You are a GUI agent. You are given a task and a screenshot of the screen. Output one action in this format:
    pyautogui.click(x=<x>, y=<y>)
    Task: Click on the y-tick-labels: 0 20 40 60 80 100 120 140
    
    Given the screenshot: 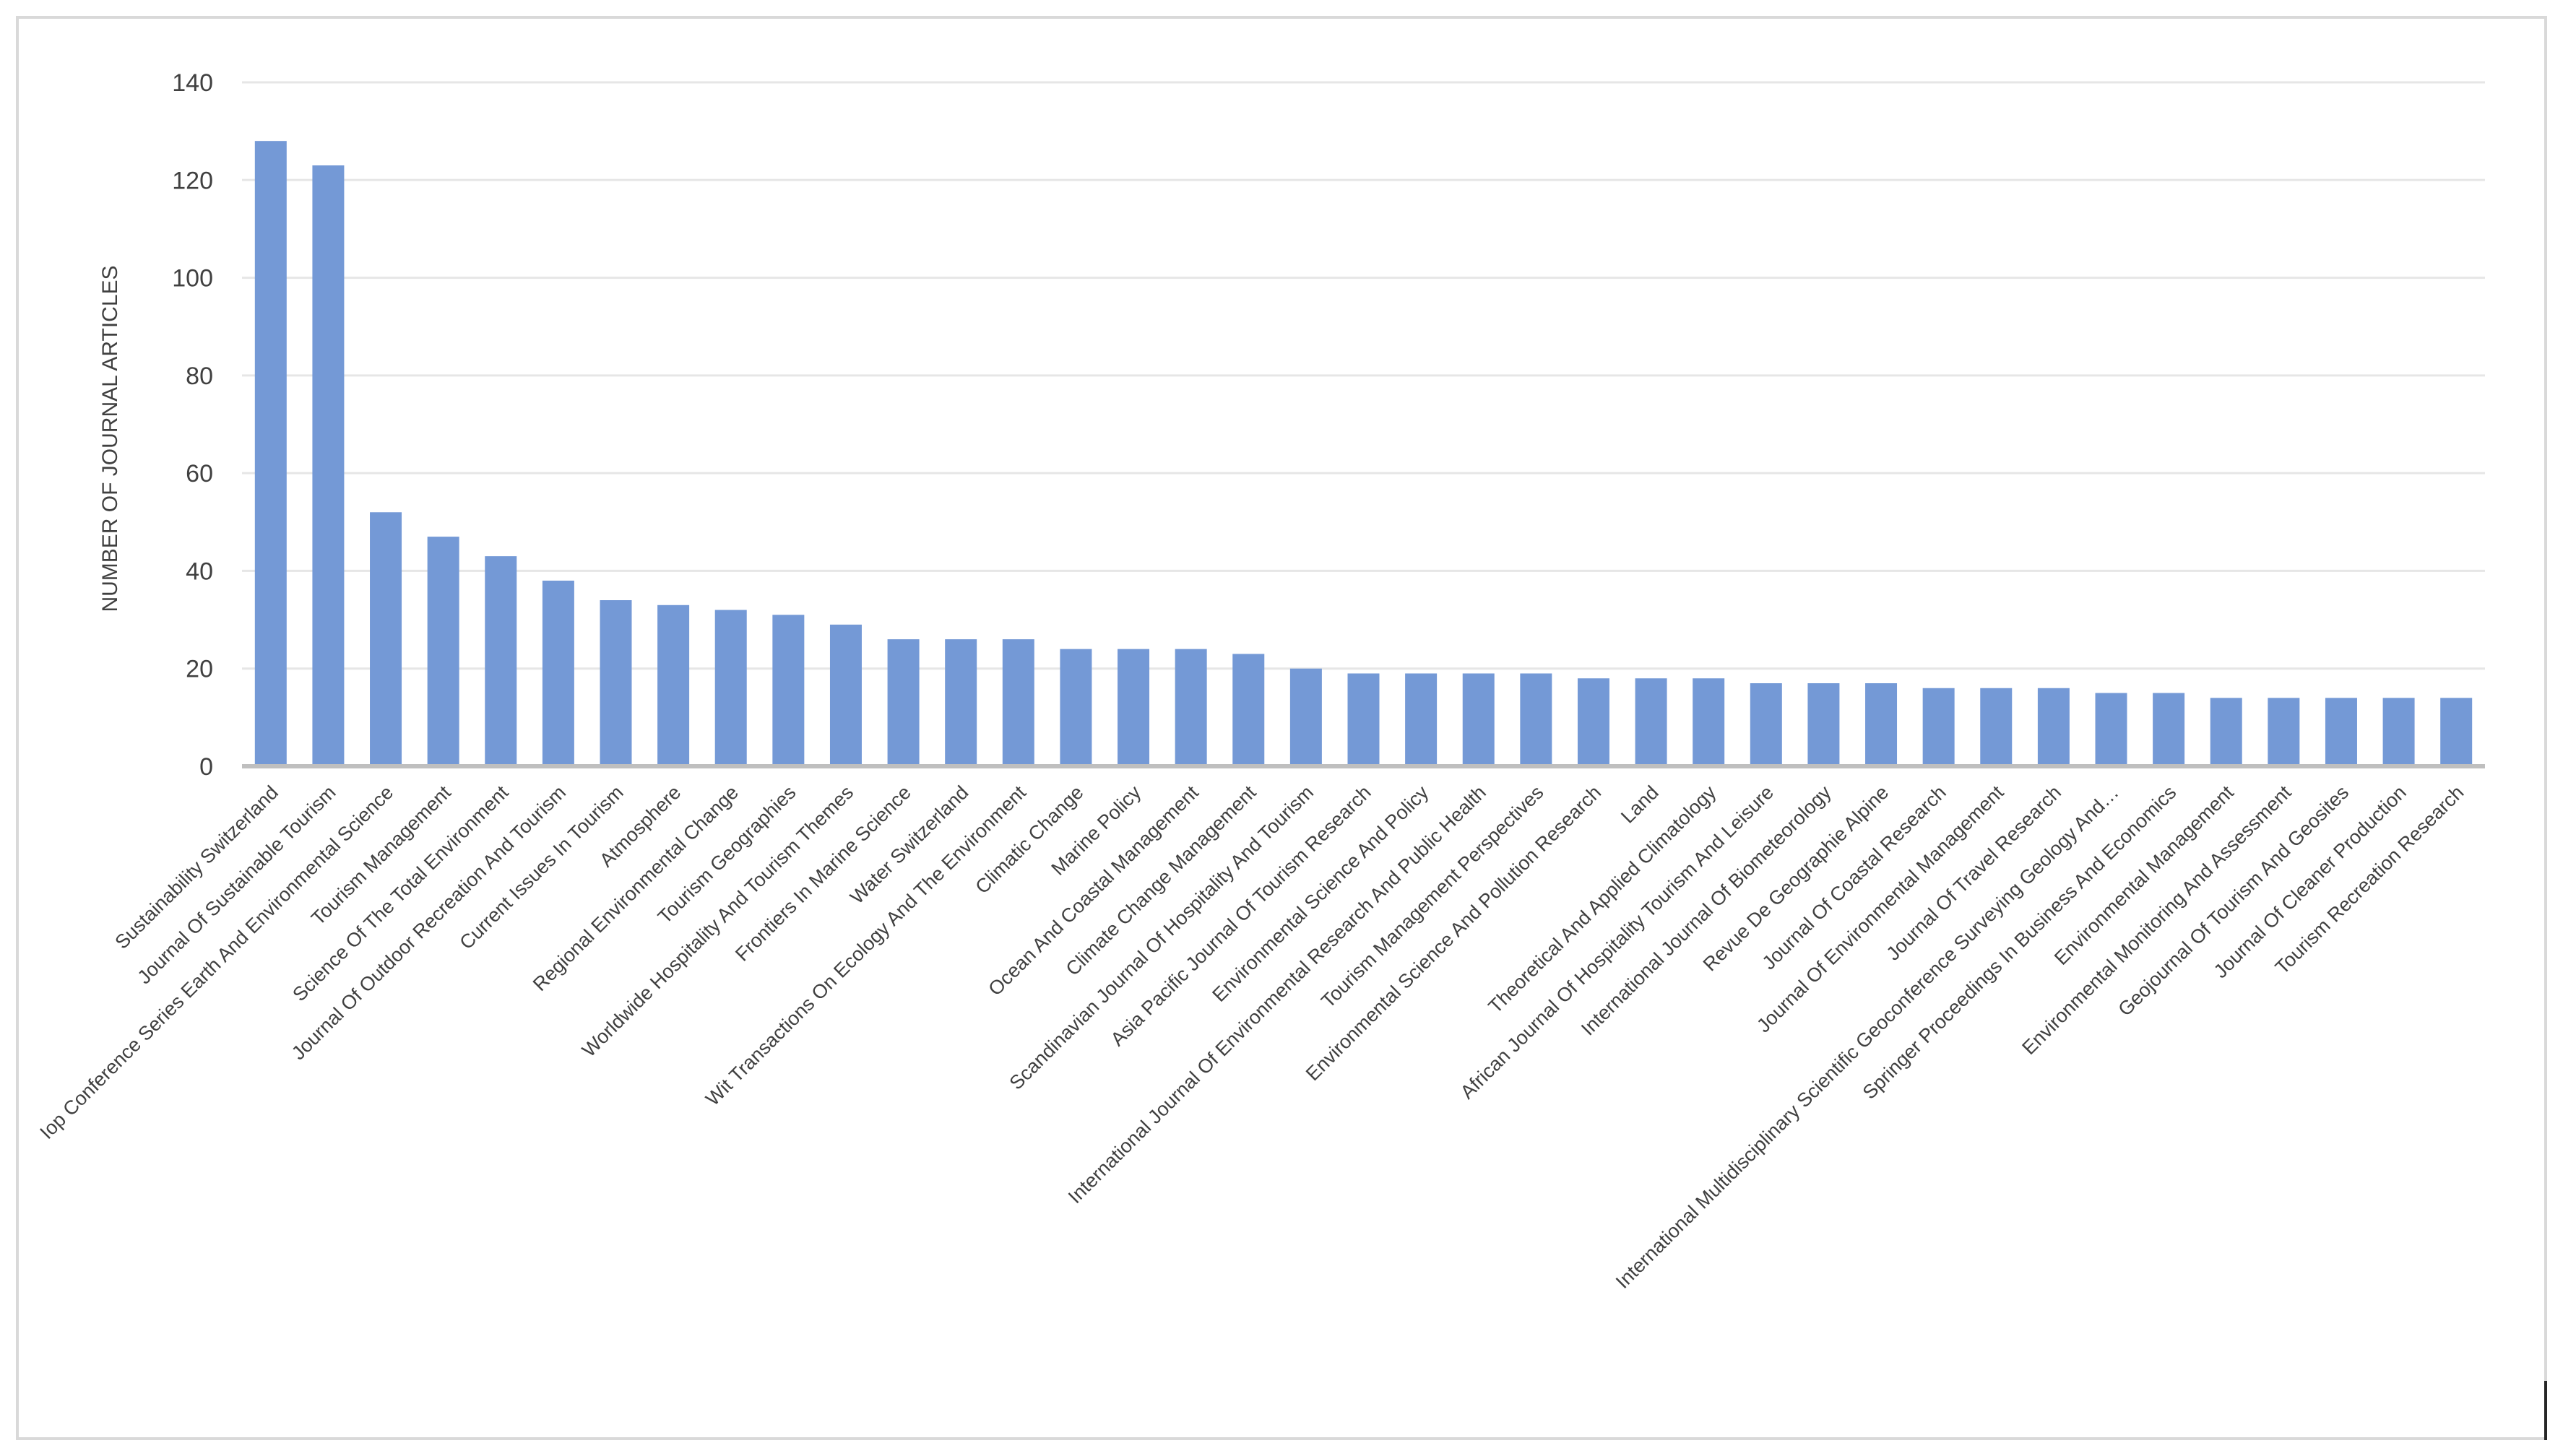 What is the action you would take?
    pyautogui.click(x=192, y=425)
    